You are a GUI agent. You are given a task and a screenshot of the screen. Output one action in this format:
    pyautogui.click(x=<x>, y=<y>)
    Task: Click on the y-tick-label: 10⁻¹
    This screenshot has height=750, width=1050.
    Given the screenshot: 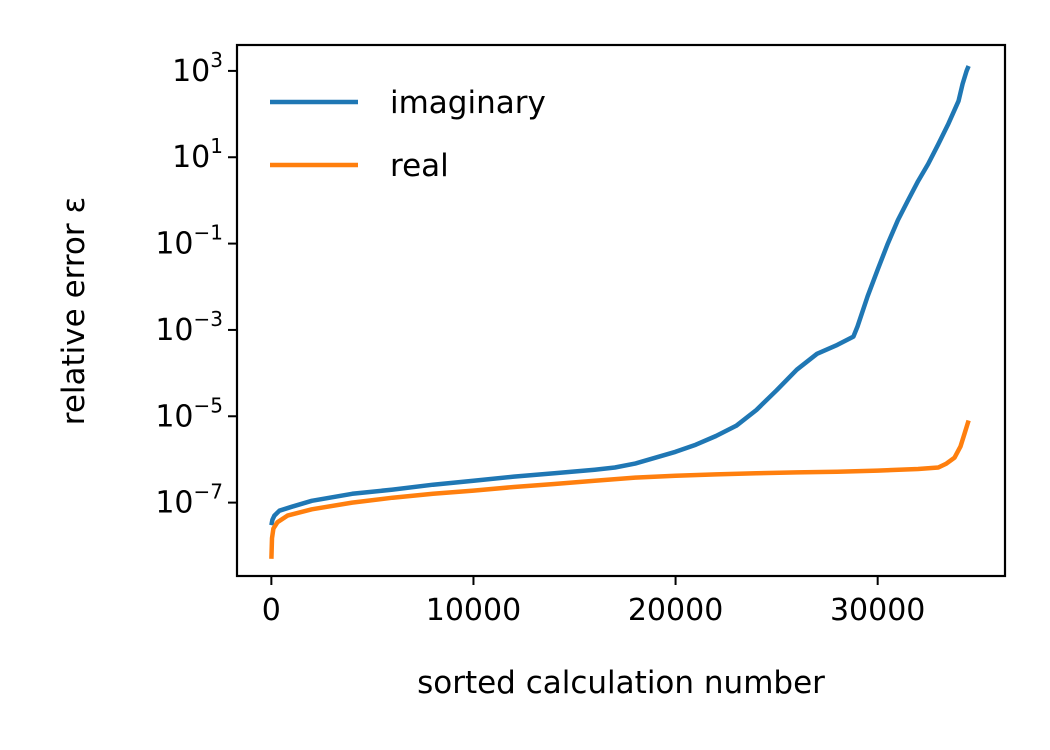 What is the action you would take?
    pyautogui.click(x=189, y=241)
    